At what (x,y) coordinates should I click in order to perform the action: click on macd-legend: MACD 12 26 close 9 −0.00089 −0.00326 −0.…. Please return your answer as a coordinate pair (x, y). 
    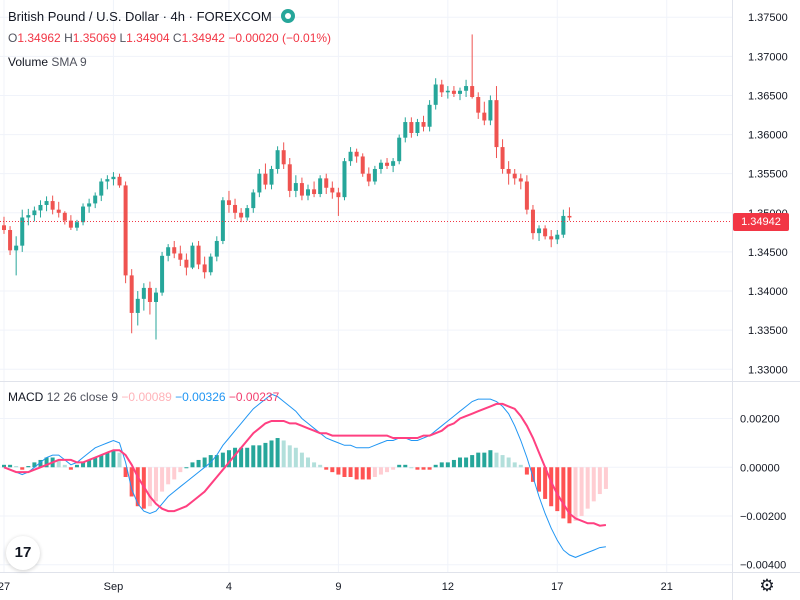
    Looking at the image, I should click on (143, 397).